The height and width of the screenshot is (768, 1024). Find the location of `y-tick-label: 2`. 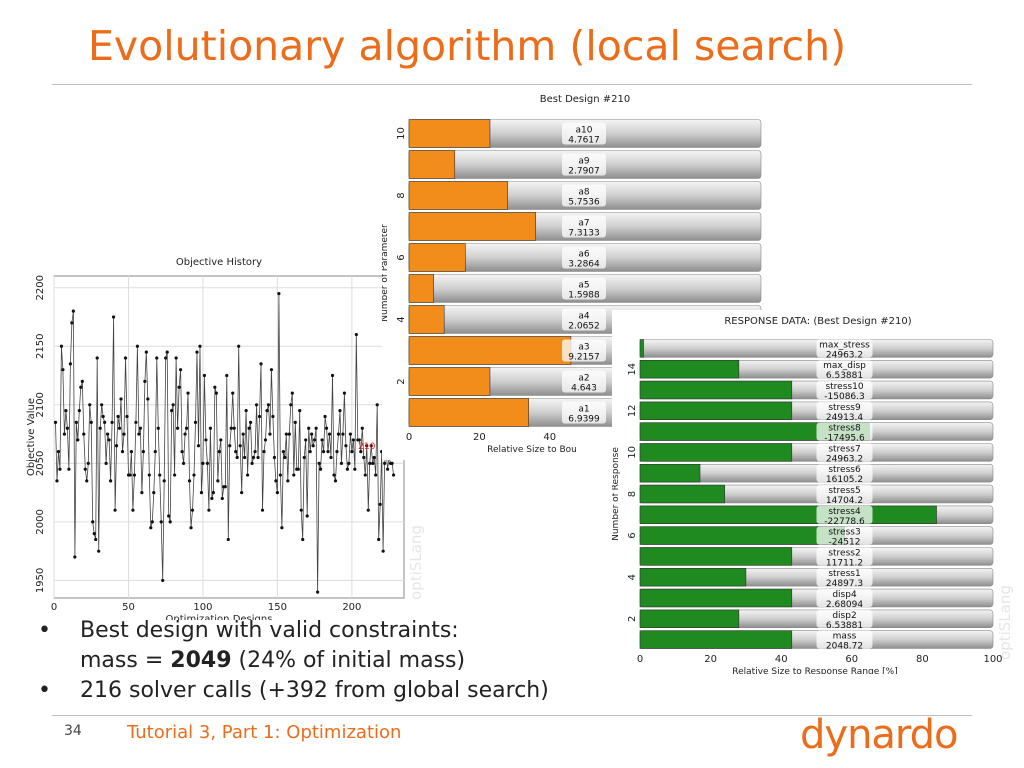

y-tick-label: 2 is located at coordinates (401, 381).